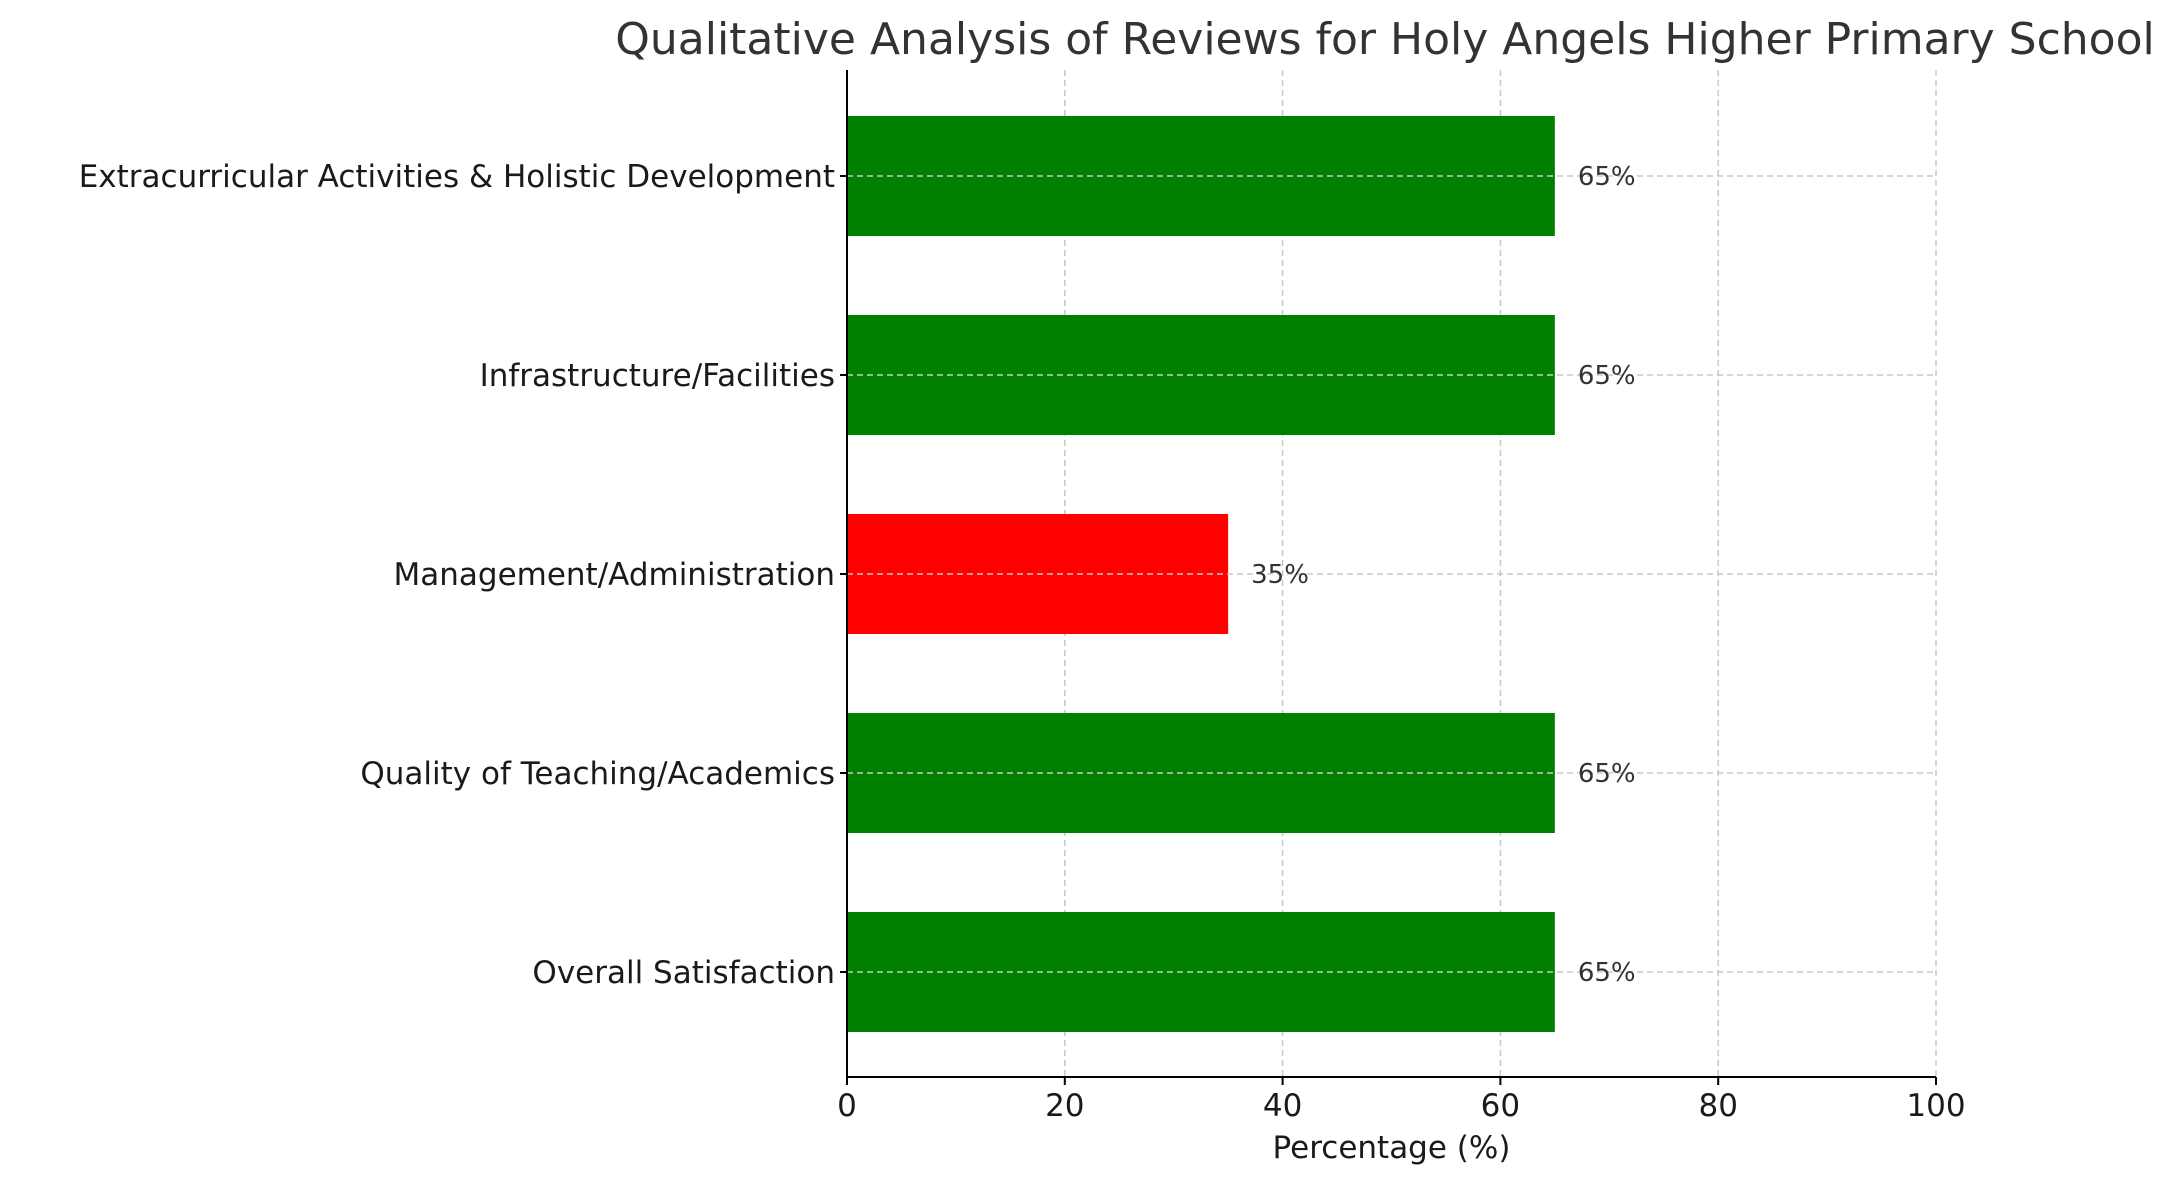 The height and width of the screenshot is (1180, 2184). I want to click on category-label: Quality of Teaching/Academics, so click(597, 774).